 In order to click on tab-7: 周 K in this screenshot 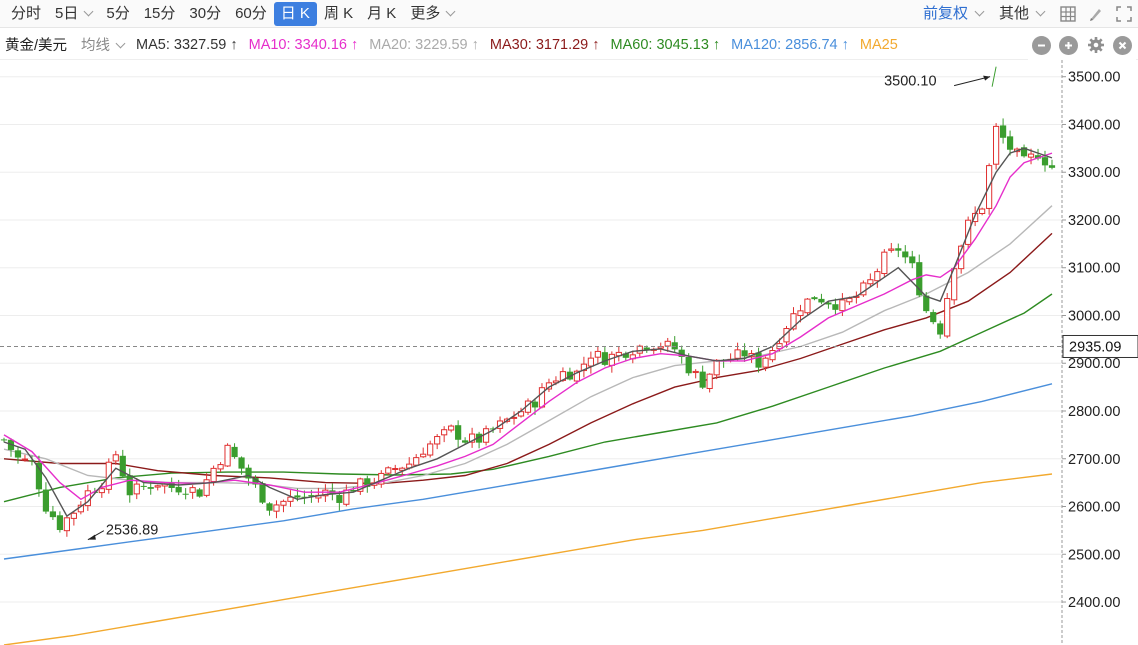, I will do `click(338, 14)`.